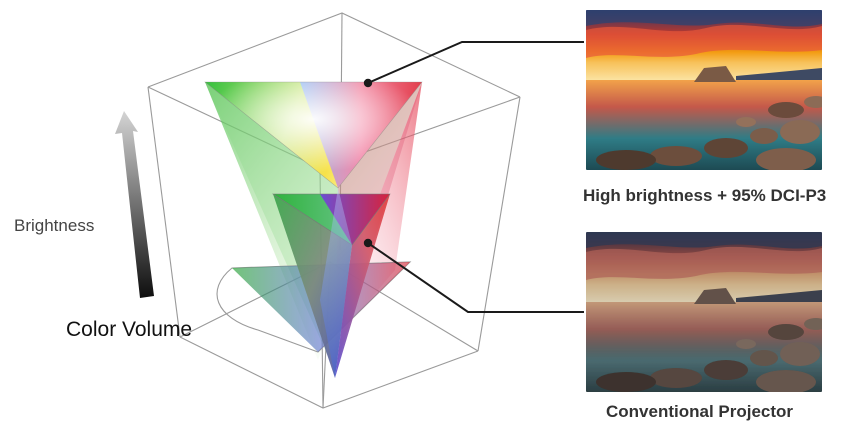 Image resolution: width=856 pixels, height=425 pixels. Describe the element at coordinates (473, 275) in the screenshot. I see `connector-conventional` at that location.